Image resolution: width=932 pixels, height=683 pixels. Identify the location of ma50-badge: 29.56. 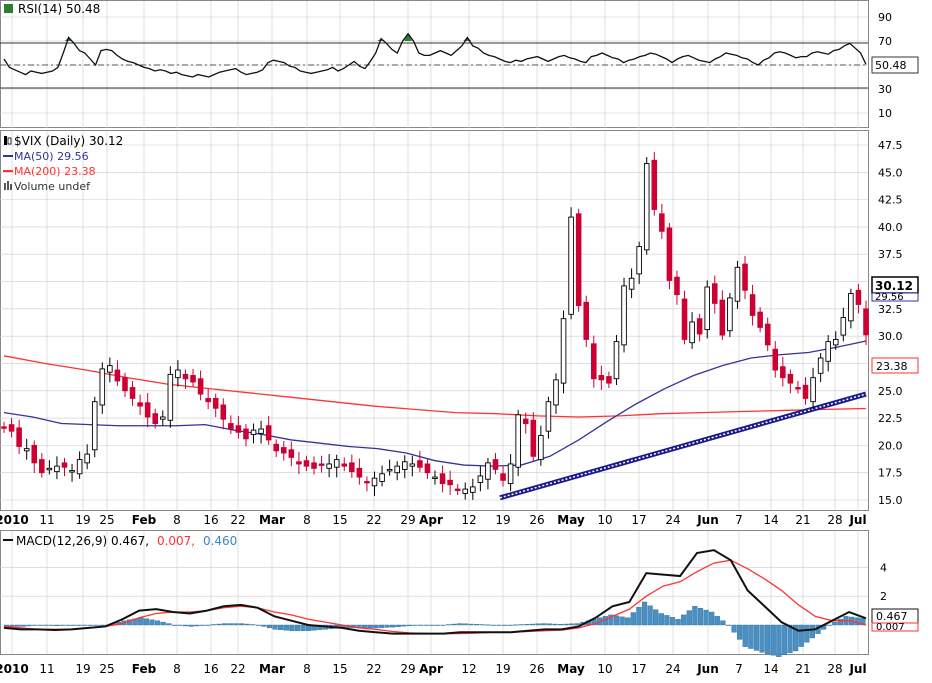
(889, 297).